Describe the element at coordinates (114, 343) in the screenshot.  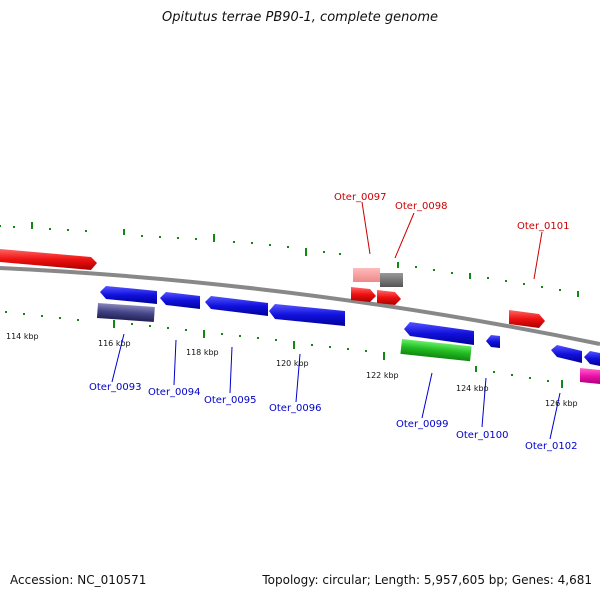
I see `kbp-label: 116 kbp` at that location.